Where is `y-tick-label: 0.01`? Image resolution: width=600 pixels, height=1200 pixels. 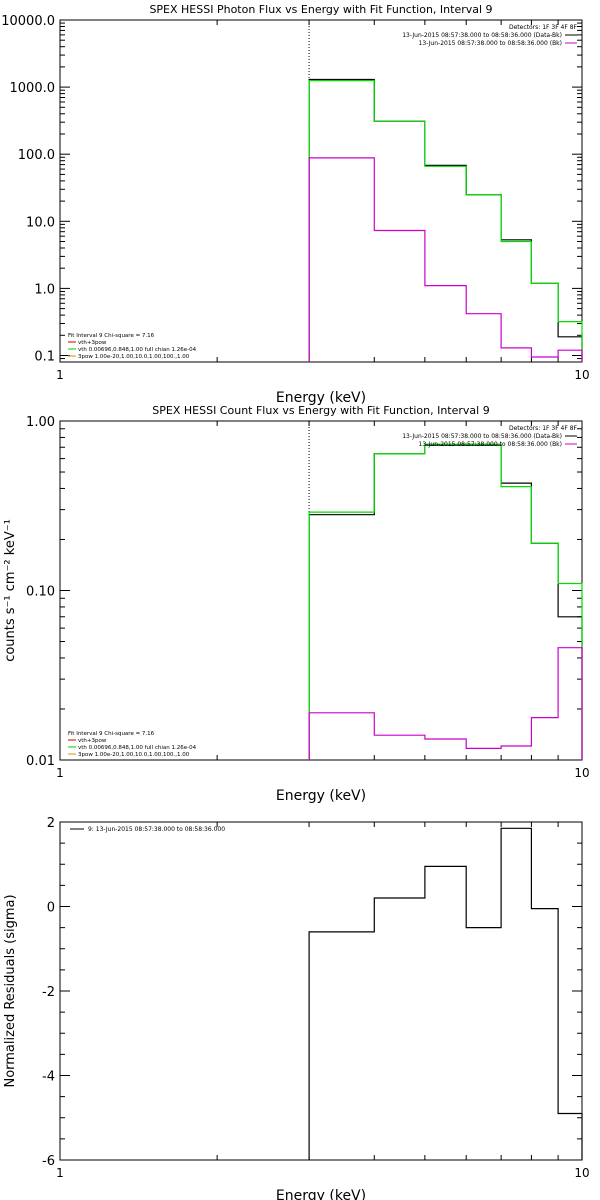
y-tick-label: 0.01 is located at coordinates (40, 761).